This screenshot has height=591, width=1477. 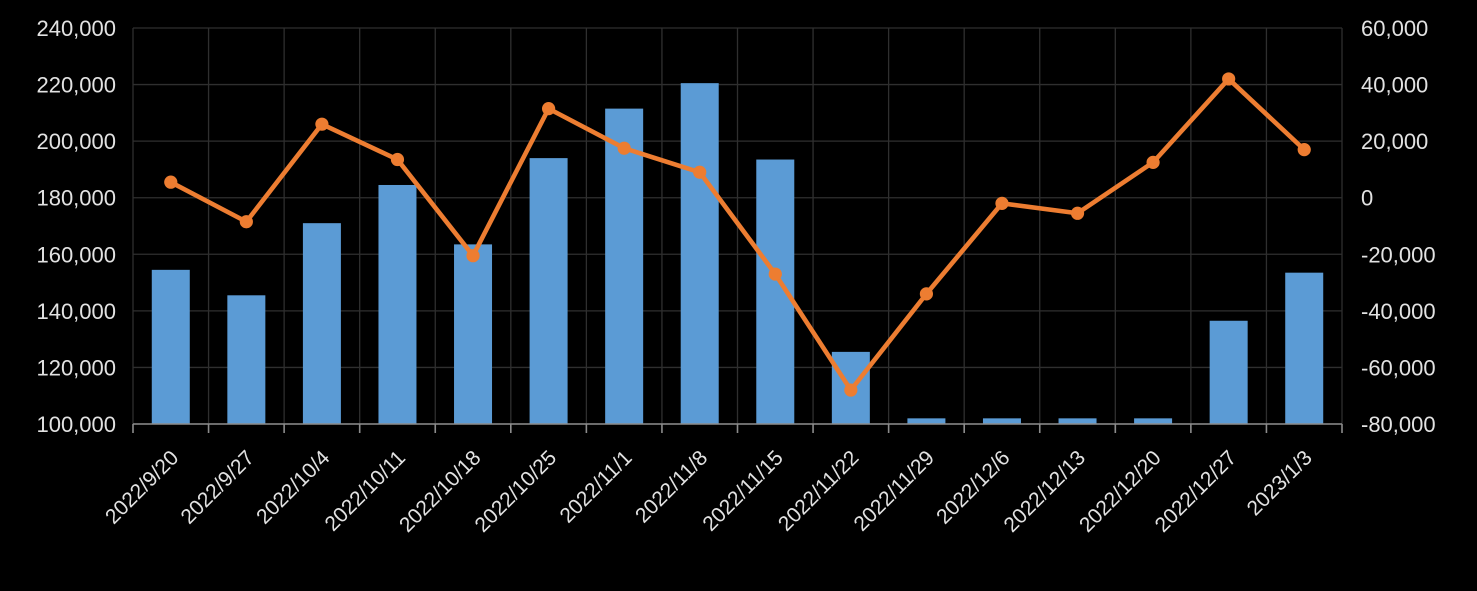 I want to click on y-axis-label-left: 100,000, so click(x=76, y=424).